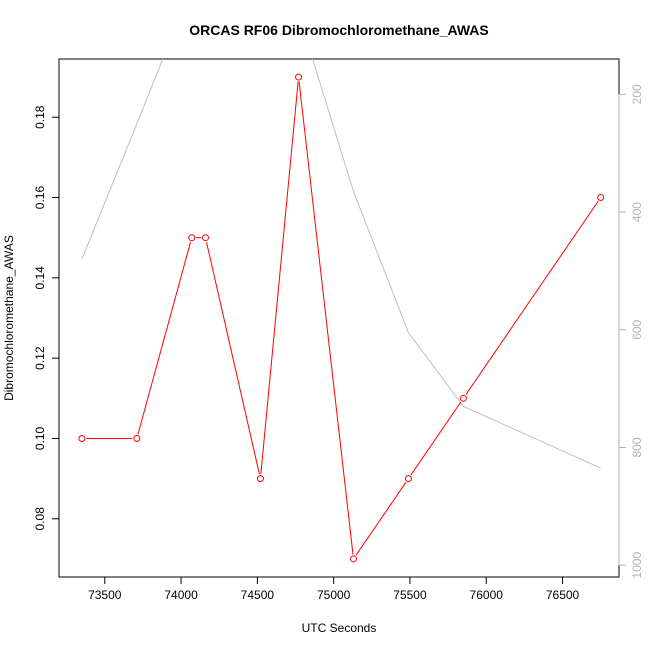  Describe the element at coordinates (637, 447) in the screenshot. I see `y2-tick-label: 800` at that location.